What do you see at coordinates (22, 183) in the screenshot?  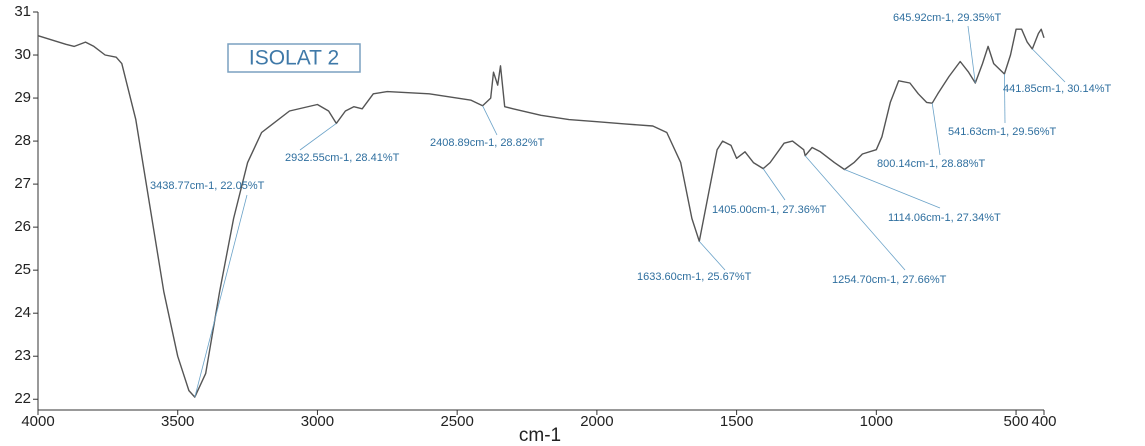 I see `y-tick-label: 27` at bounding box center [22, 183].